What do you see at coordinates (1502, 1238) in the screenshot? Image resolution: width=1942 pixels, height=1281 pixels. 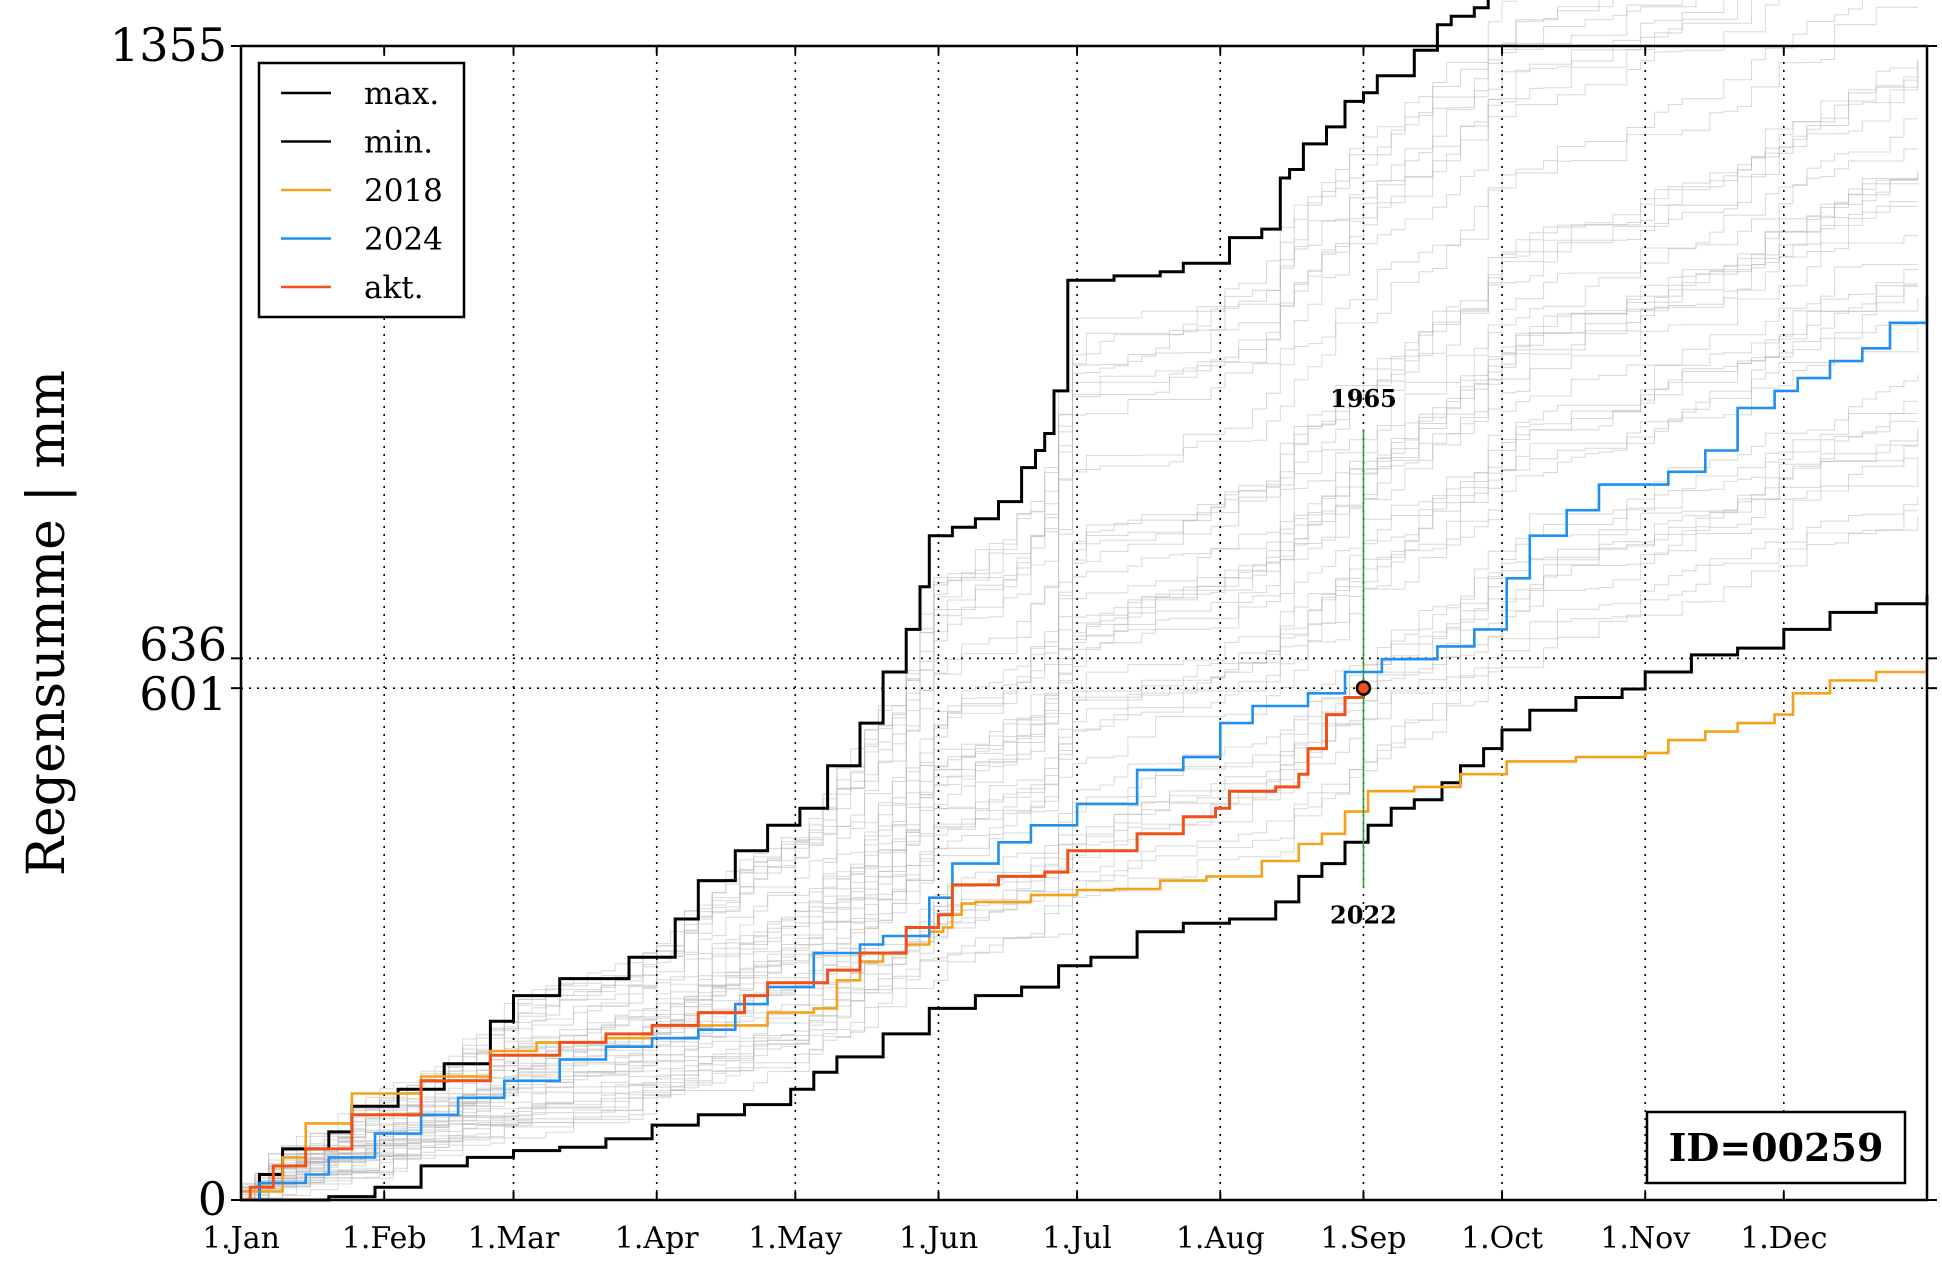 I see `x-tick-label: 1.Oct` at bounding box center [1502, 1238].